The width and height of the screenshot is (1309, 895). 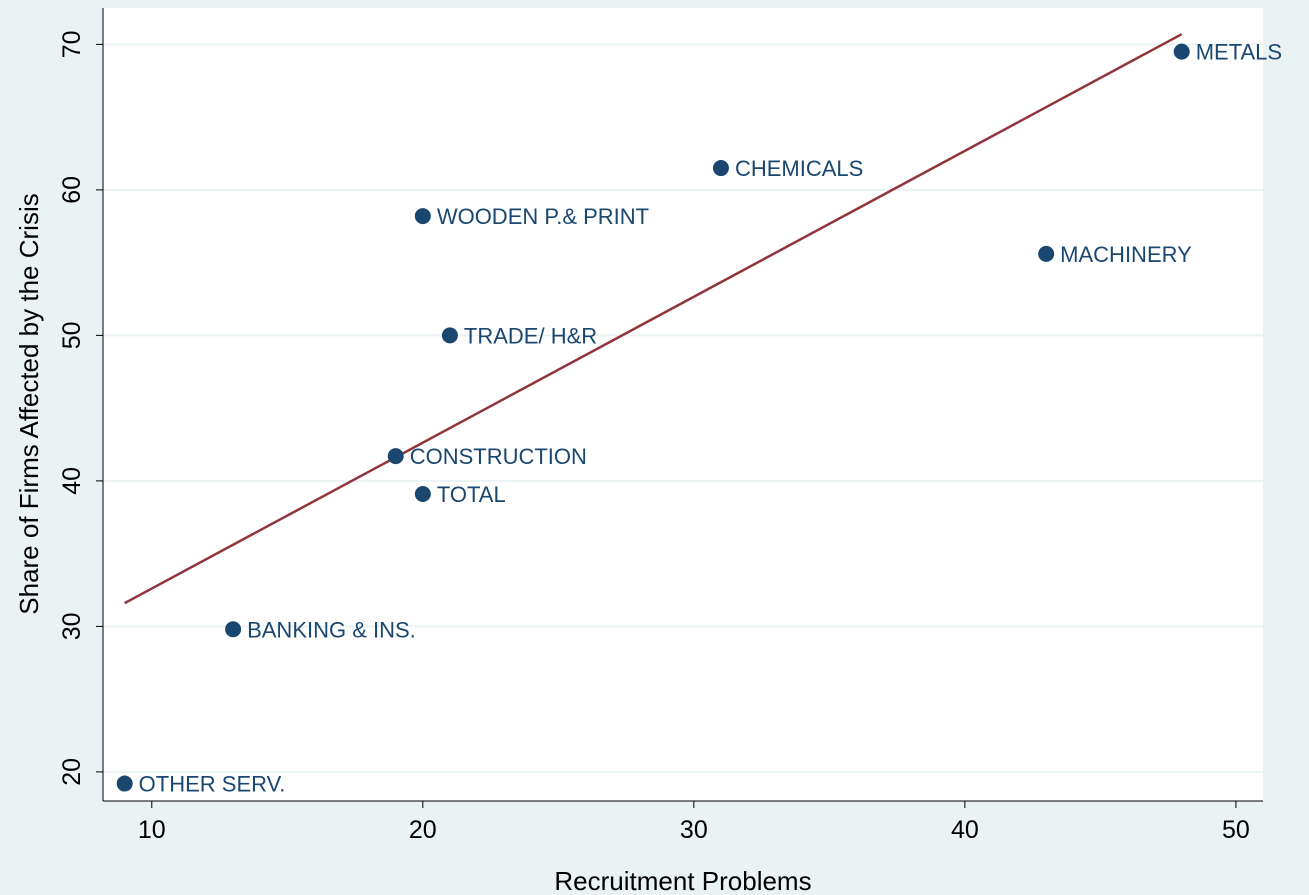 What do you see at coordinates (720, 168) in the screenshot?
I see `data-point-chemicals` at bounding box center [720, 168].